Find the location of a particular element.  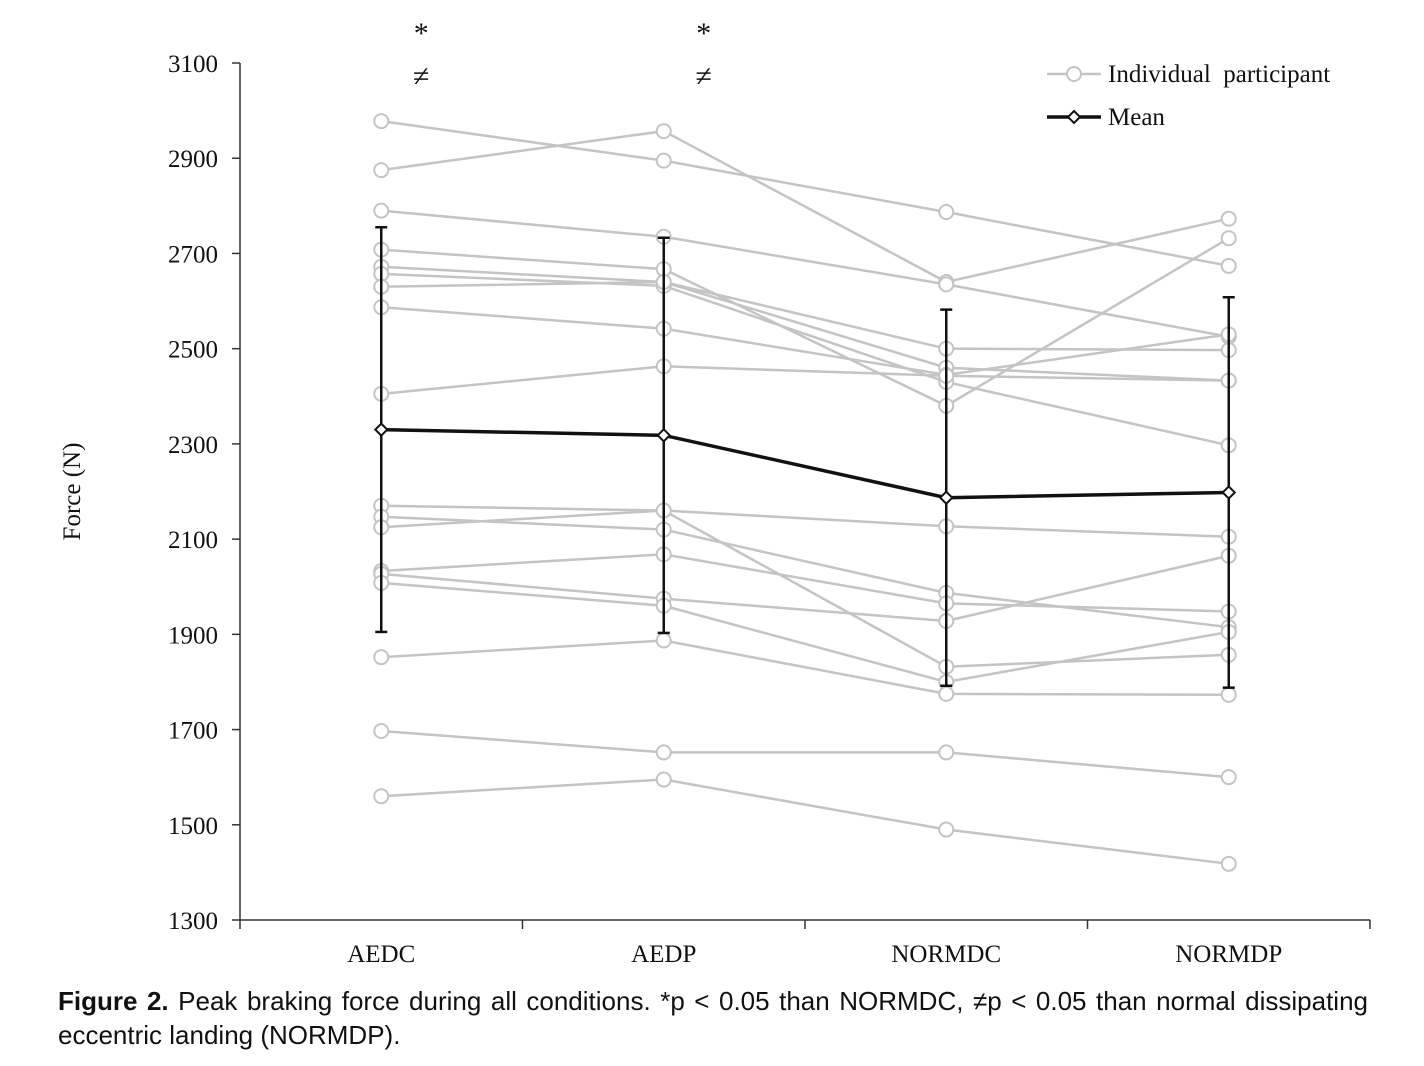

caption-label: Figure 2. is located at coordinates (113, 1001).